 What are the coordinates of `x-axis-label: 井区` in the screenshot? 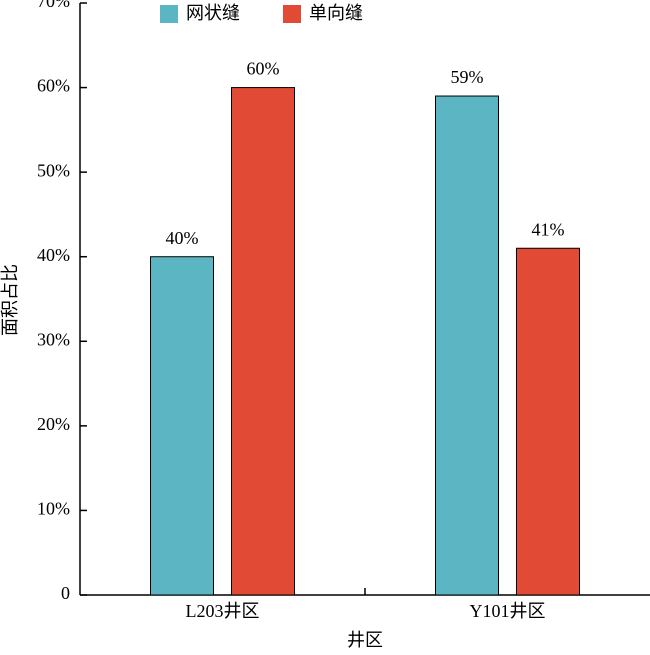 It's located at (365, 640).